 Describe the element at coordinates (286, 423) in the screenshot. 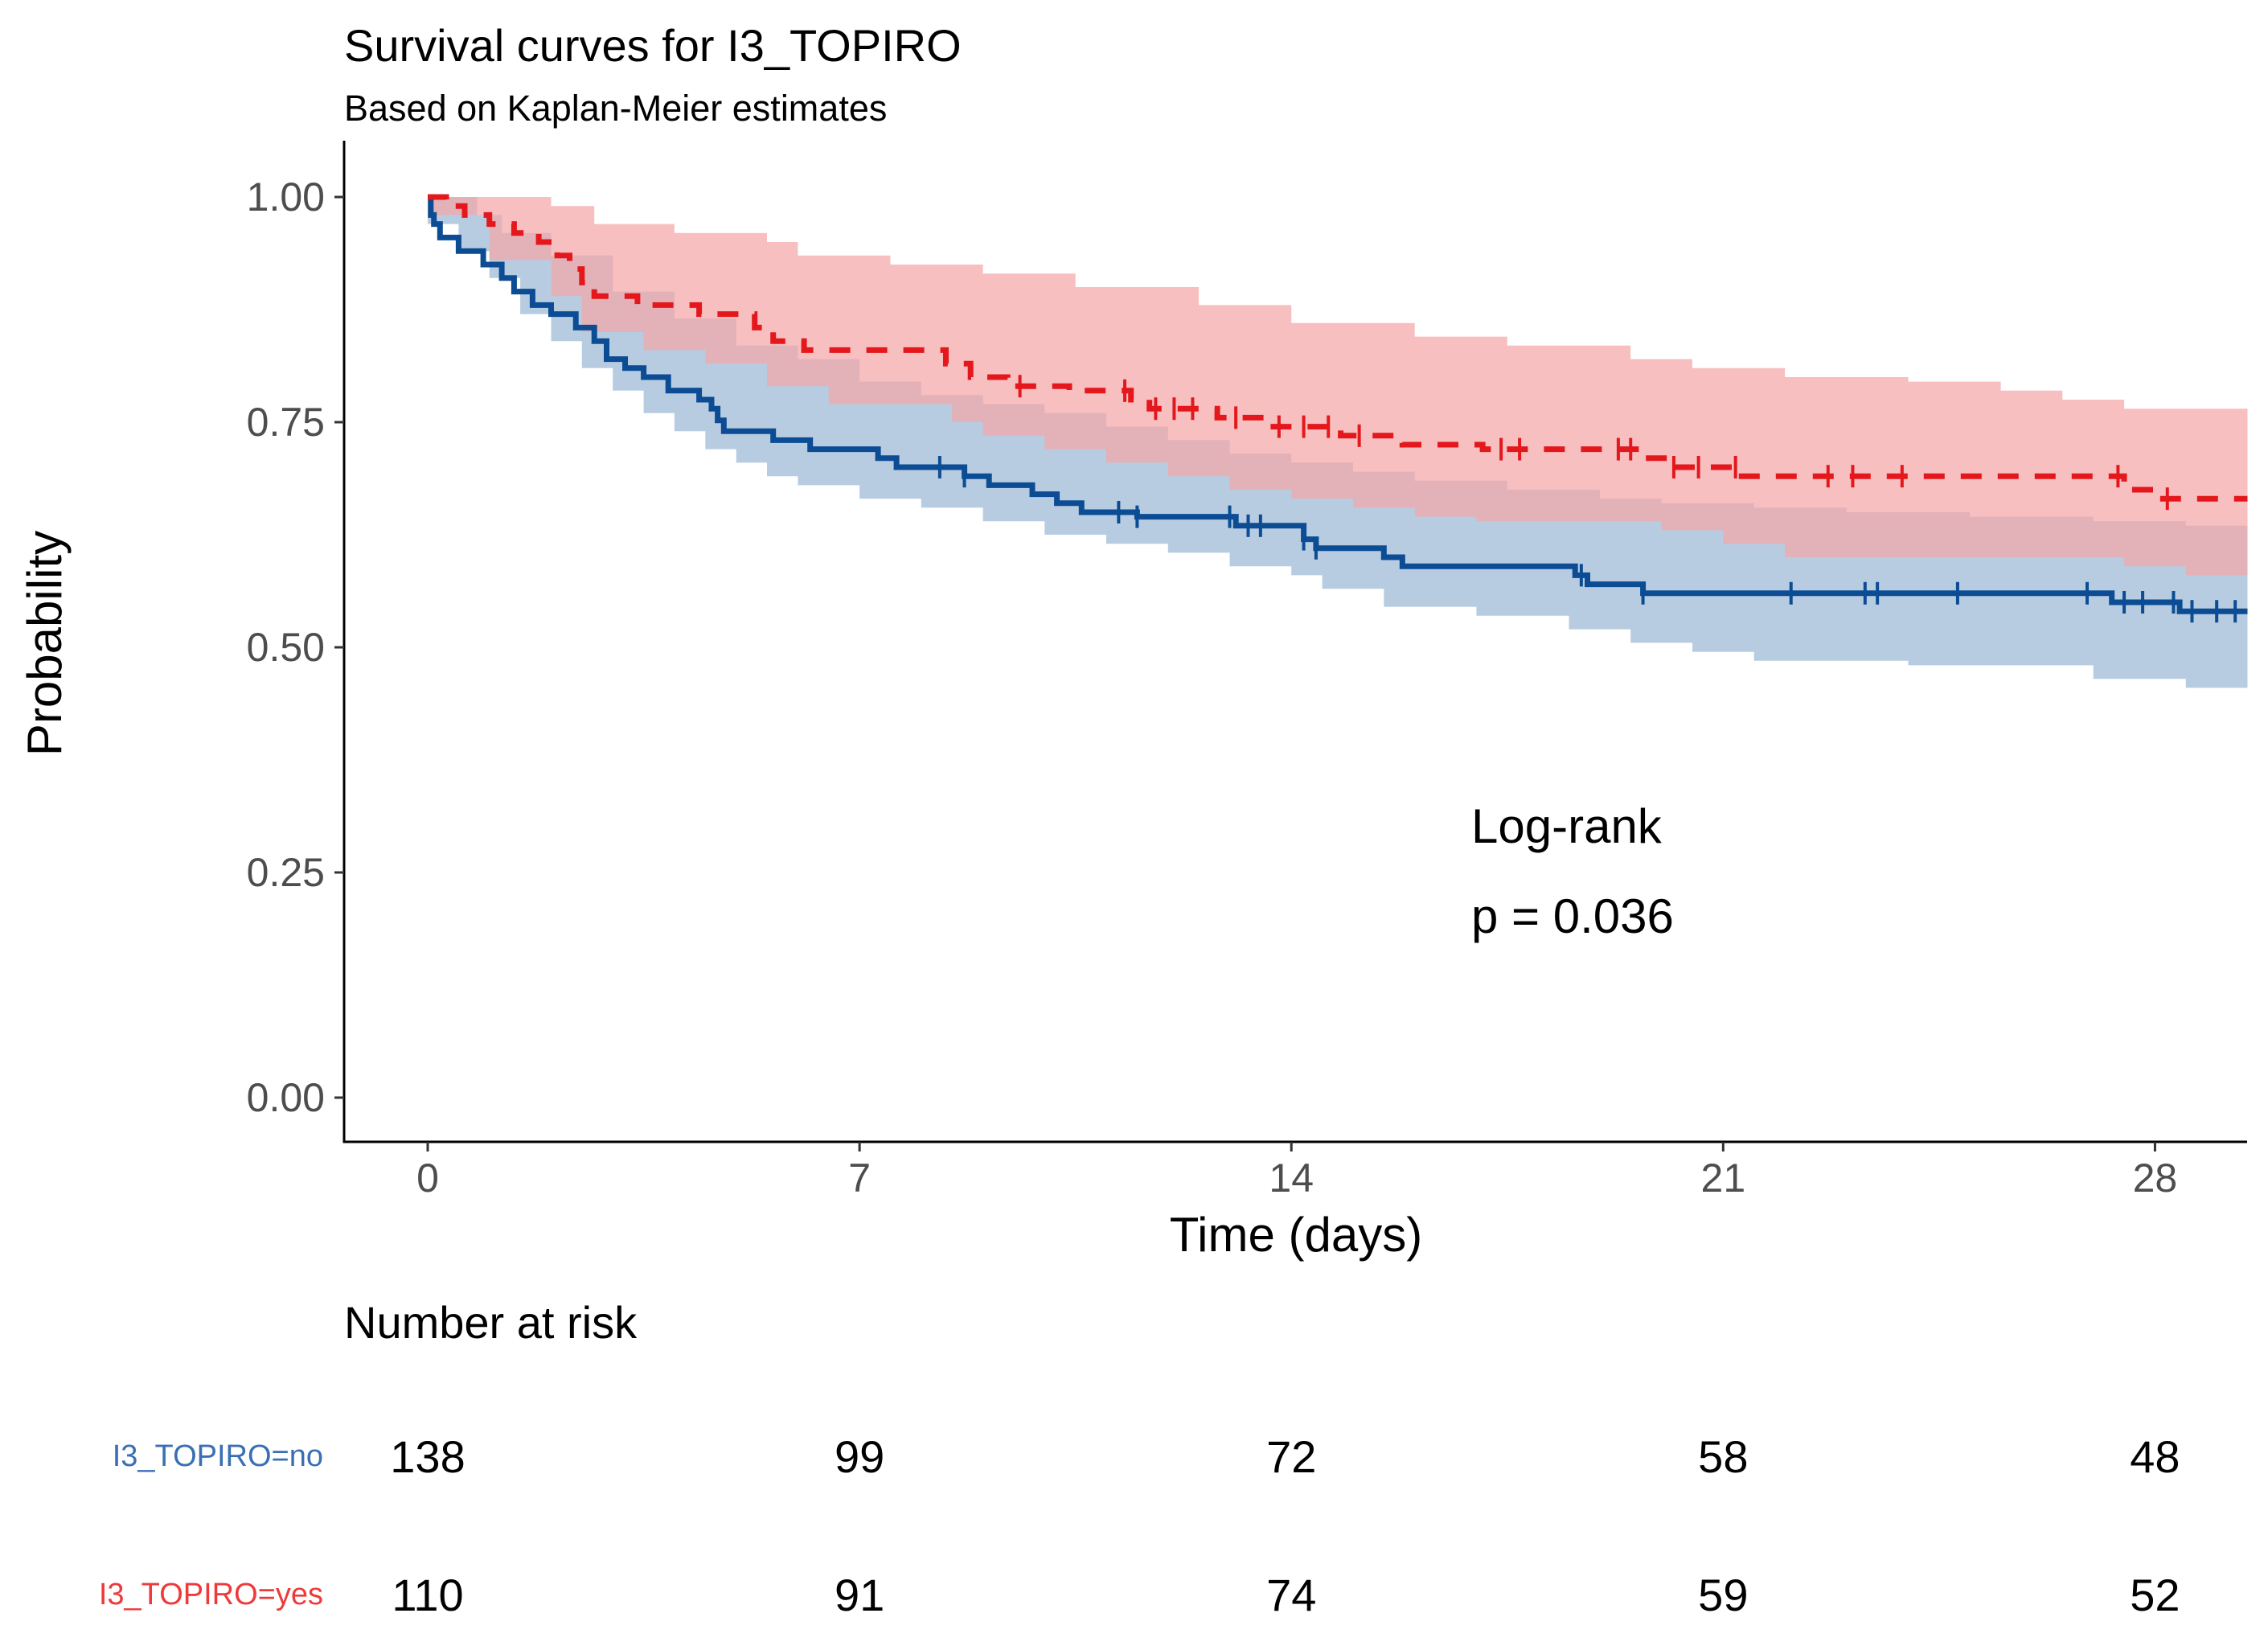

I see `y-tick-label: 0.75` at that location.